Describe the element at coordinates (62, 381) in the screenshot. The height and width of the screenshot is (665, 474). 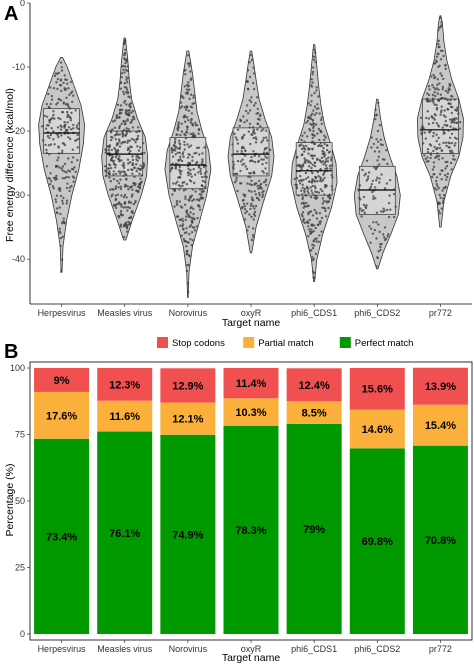
I see `bar-value-label: 9%` at that location.